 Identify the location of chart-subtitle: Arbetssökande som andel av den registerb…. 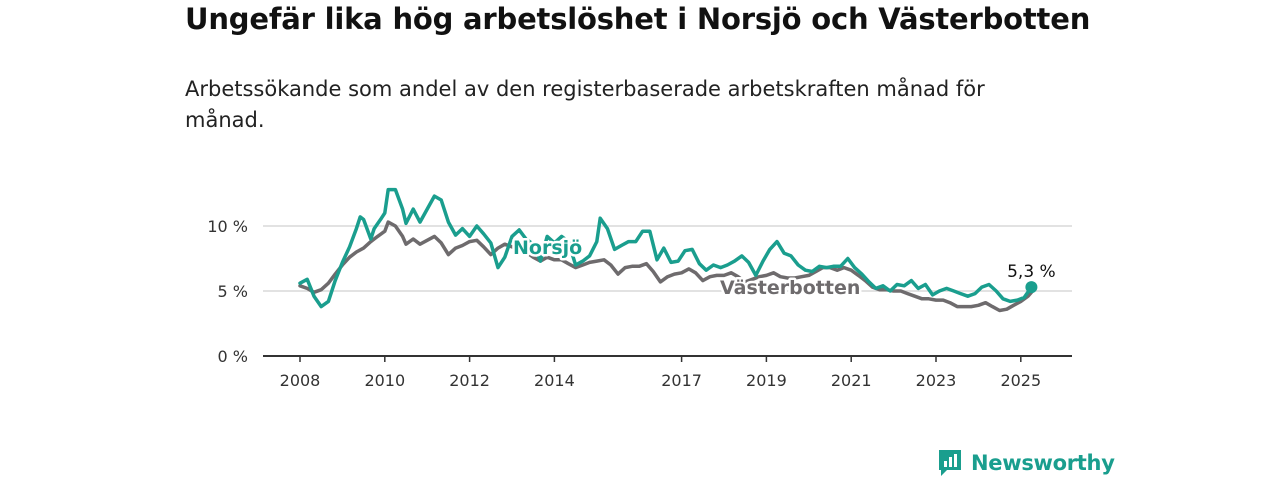
(585, 104).